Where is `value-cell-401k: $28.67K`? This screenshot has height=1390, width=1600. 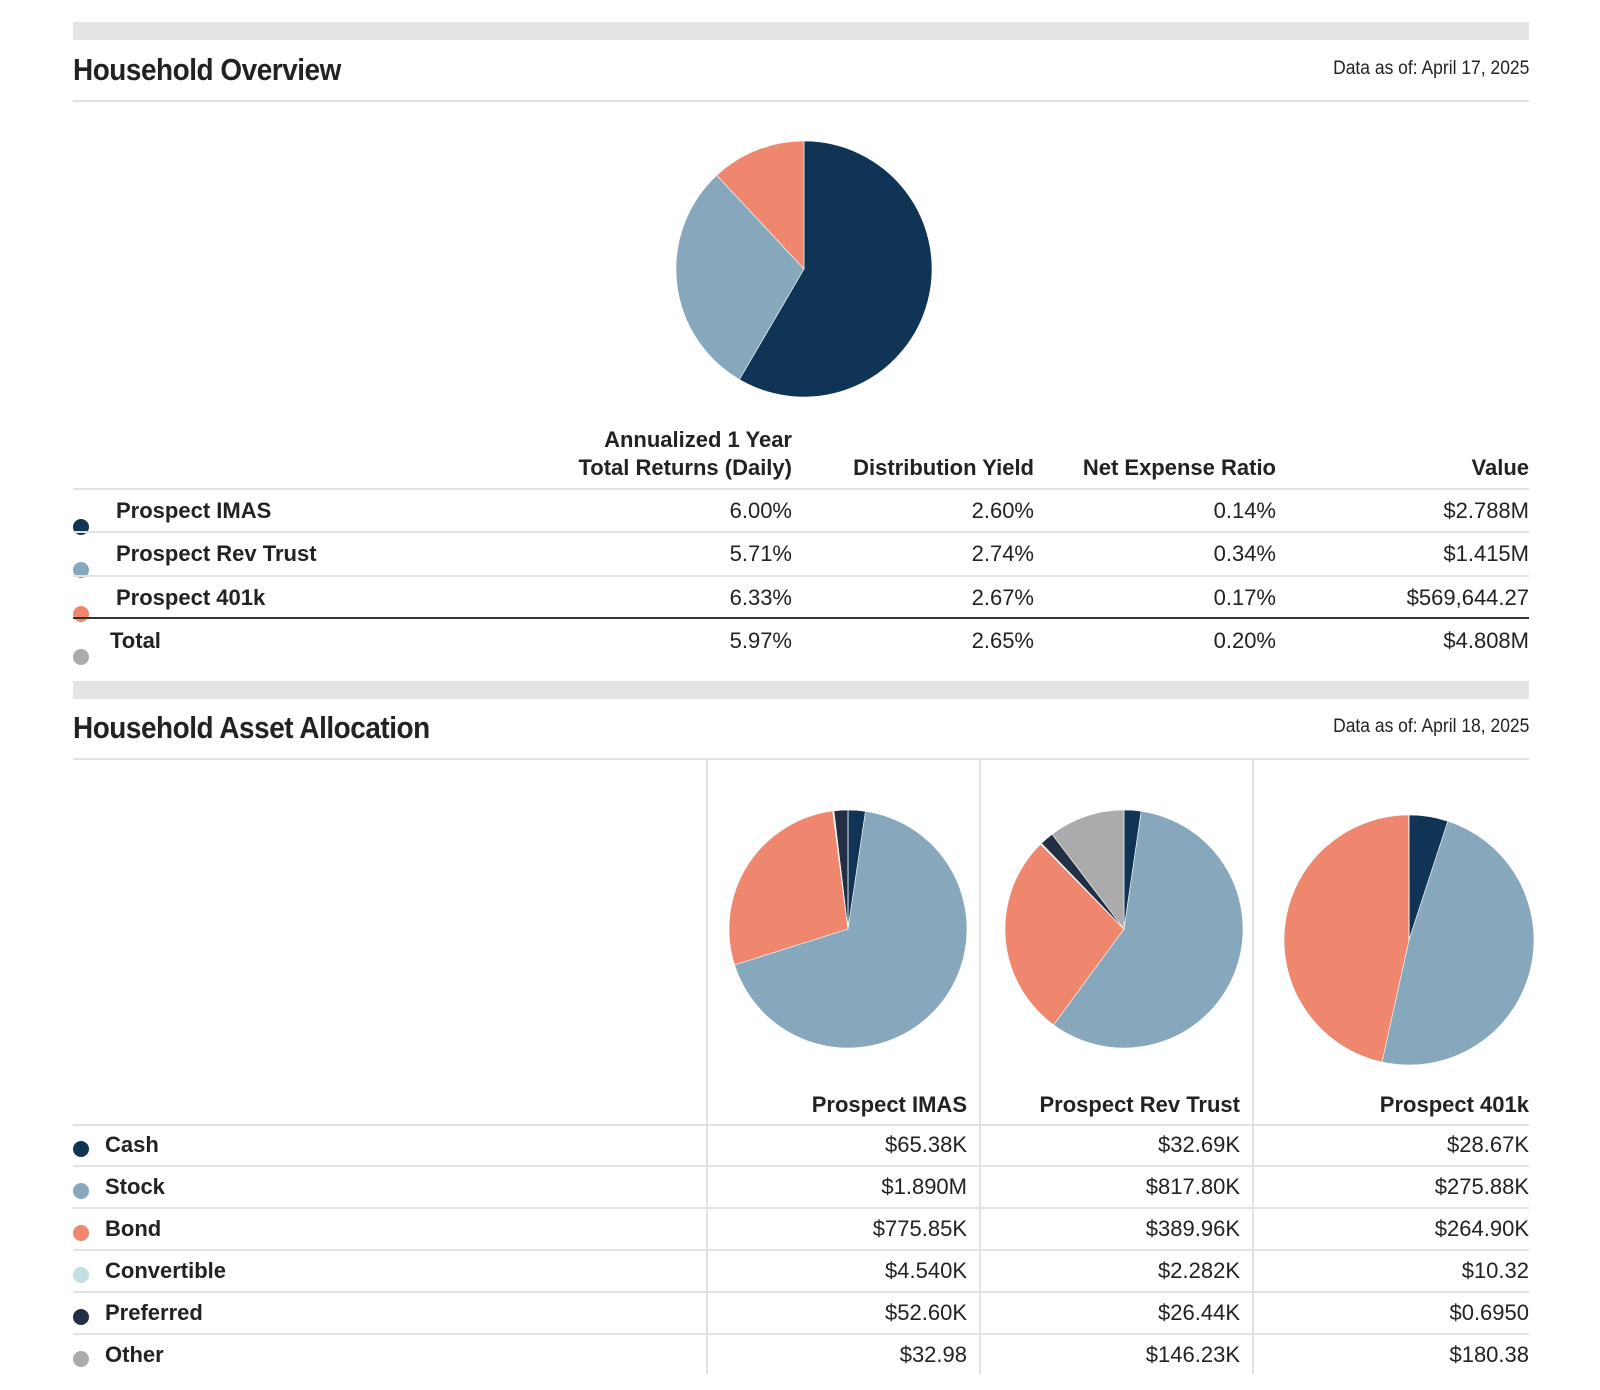
value-cell-401k: $28.67K is located at coordinates (1488, 1144).